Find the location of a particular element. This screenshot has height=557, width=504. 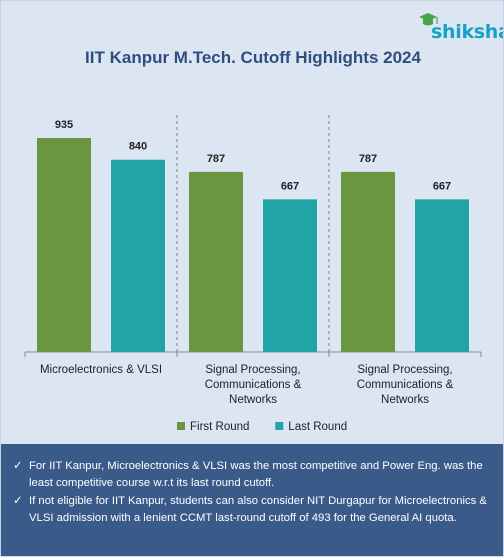

shiksha-logo: shiksha is located at coordinates (457, 27).